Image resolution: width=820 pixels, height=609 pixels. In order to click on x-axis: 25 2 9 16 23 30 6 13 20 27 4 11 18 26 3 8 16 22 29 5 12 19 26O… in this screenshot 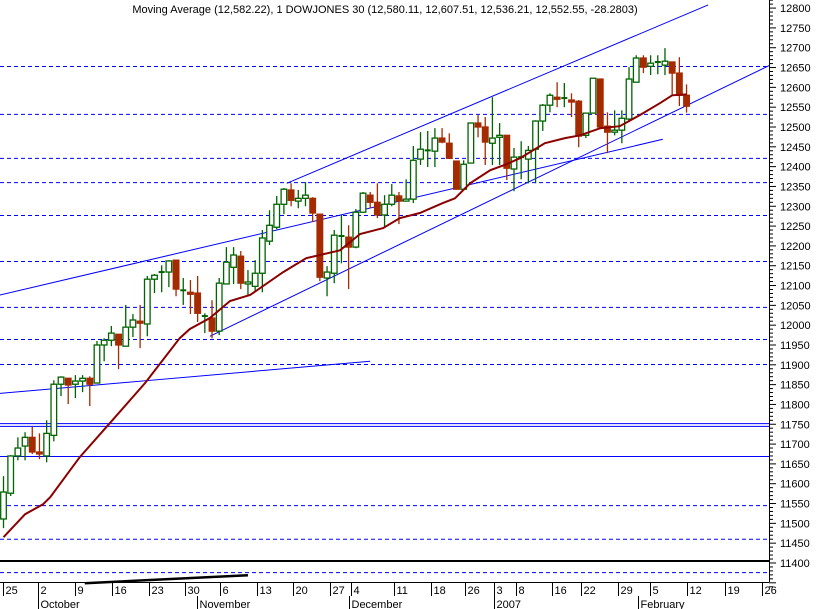, I will do `click(388, 595)`.